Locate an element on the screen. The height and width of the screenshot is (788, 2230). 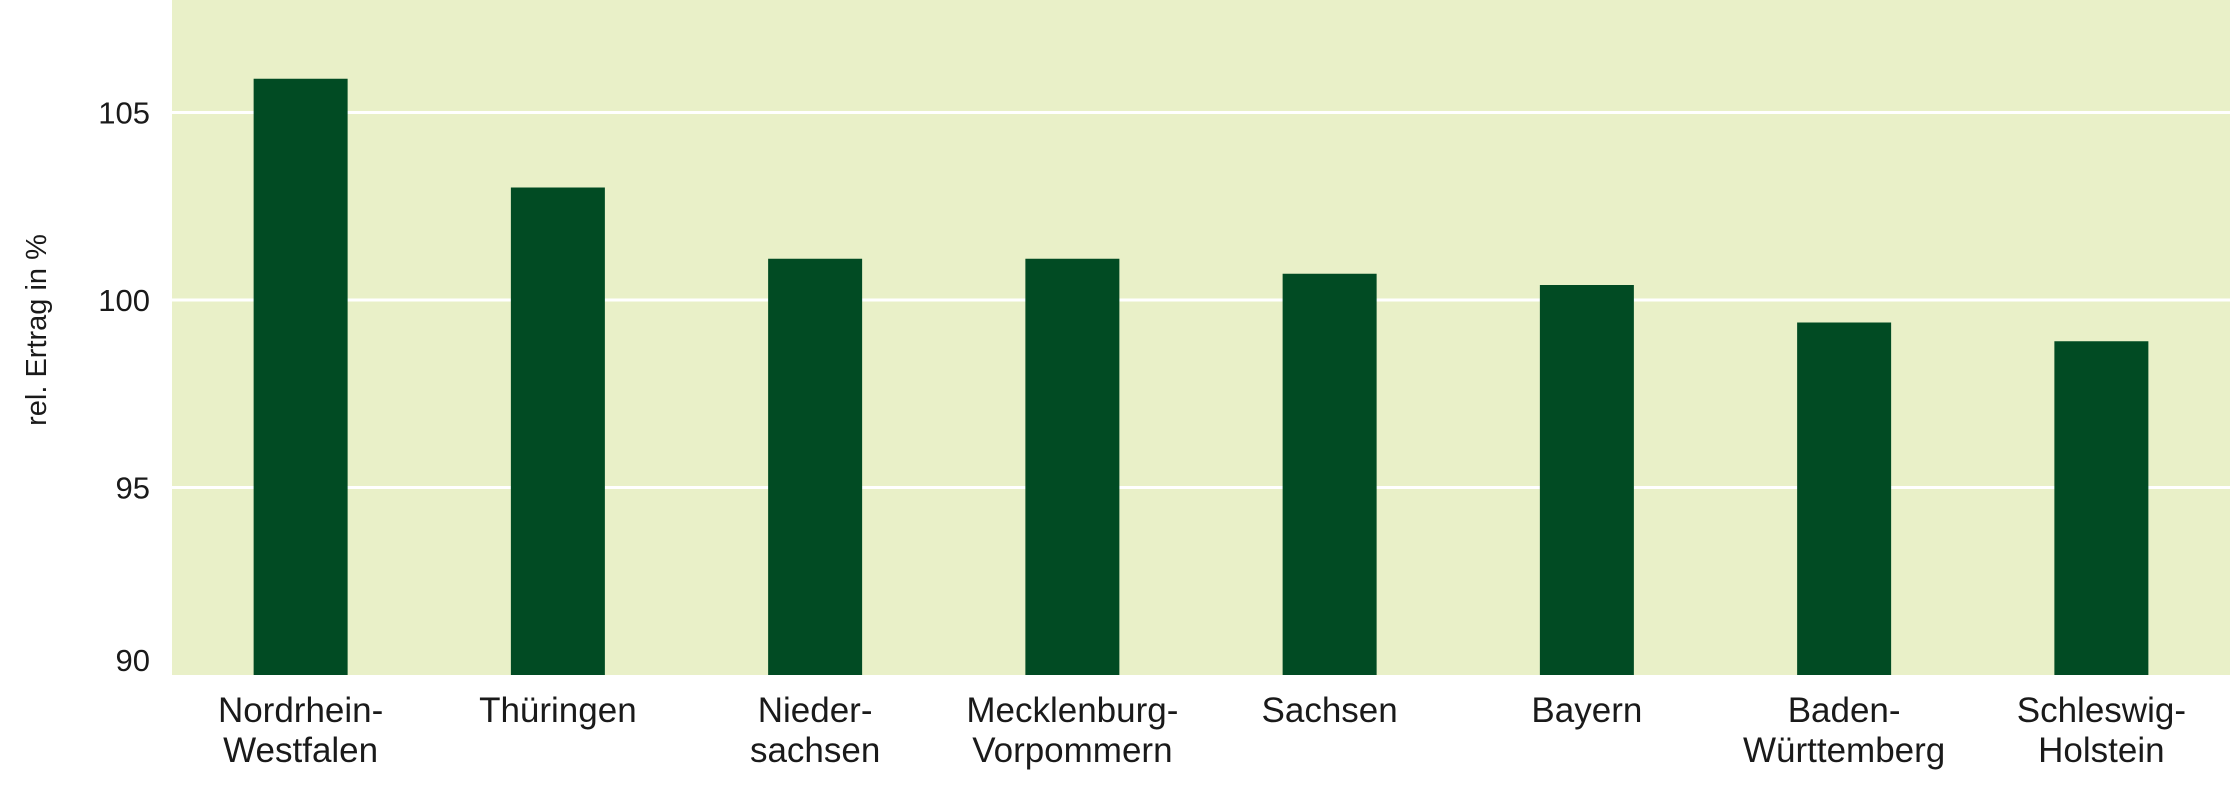
y-tick-label: 95 is located at coordinates (133, 488).